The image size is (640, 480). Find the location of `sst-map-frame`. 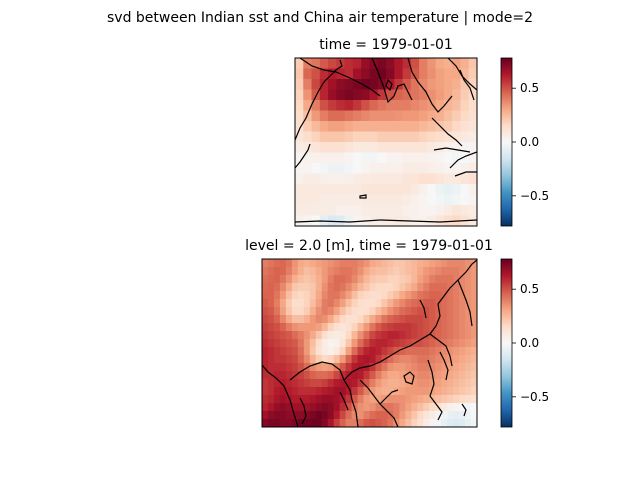

sst-map-frame is located at coordinates (386, 142).